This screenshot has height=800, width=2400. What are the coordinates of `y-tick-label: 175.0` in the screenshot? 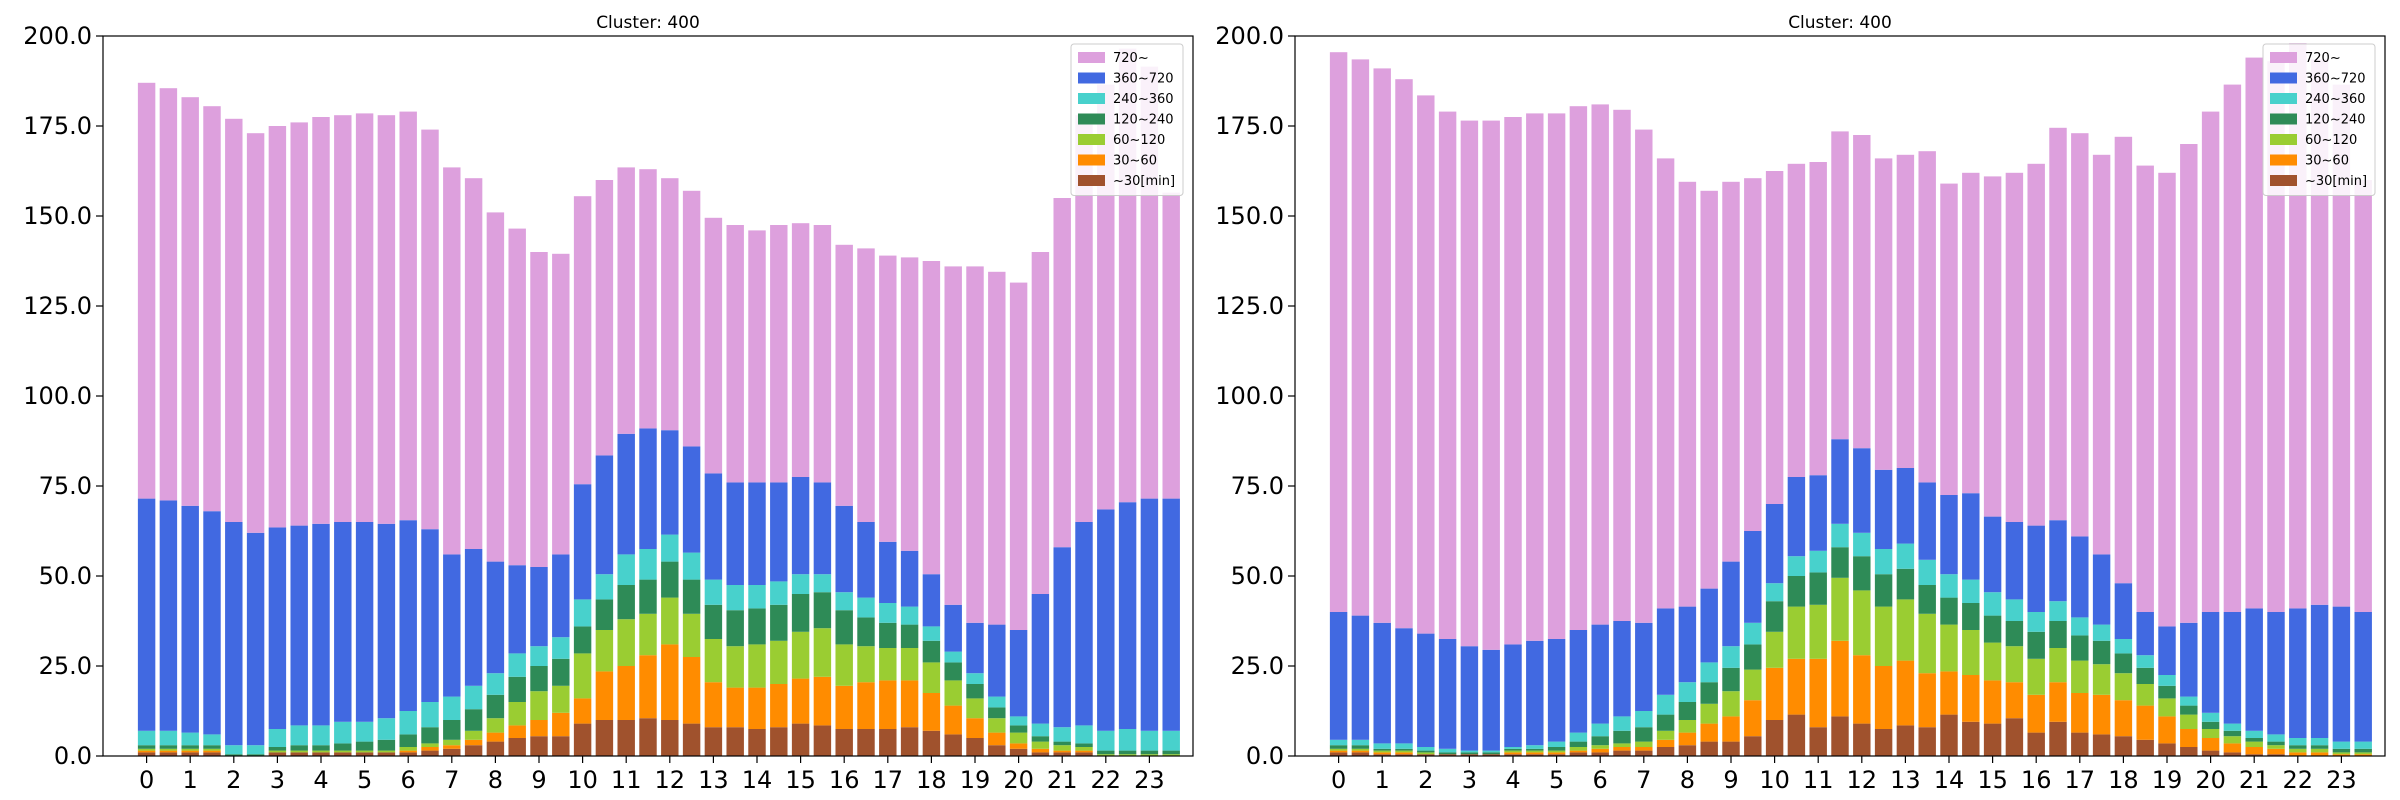 It's located at (1249, 126).